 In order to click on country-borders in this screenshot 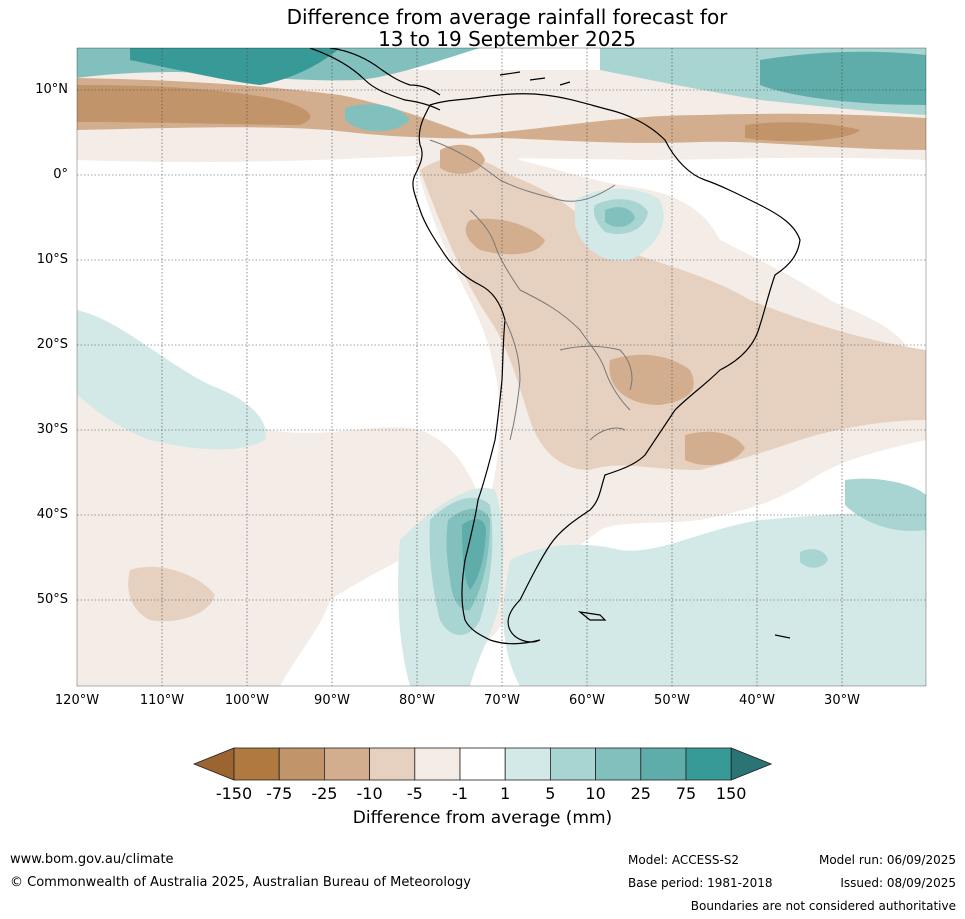, I will do `click(531, 290)`.